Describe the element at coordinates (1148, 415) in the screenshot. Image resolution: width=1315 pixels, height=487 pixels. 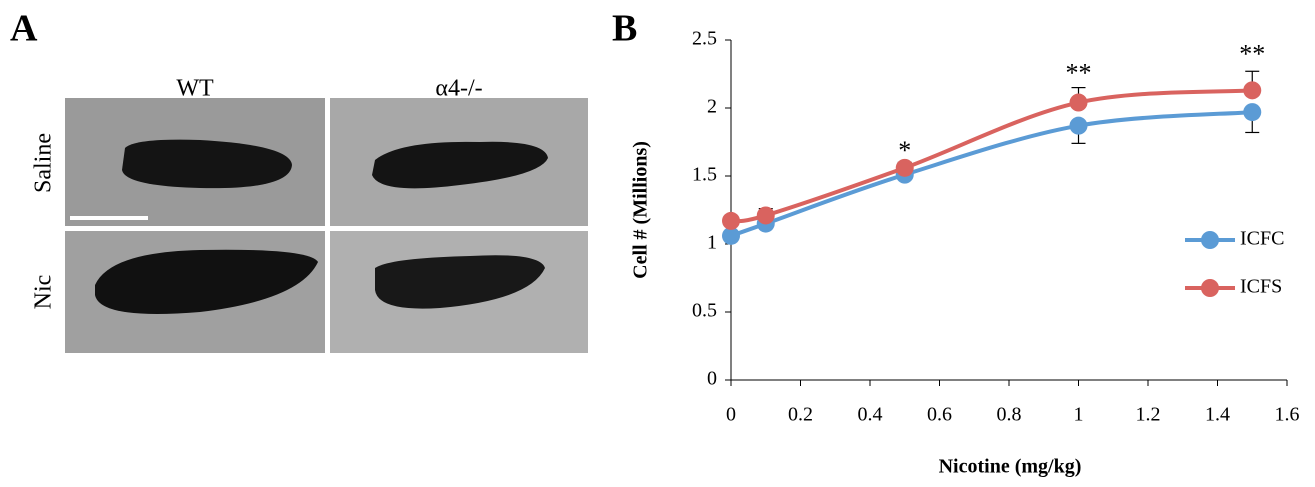
I see `x-tick-label: 1.2` at that location.